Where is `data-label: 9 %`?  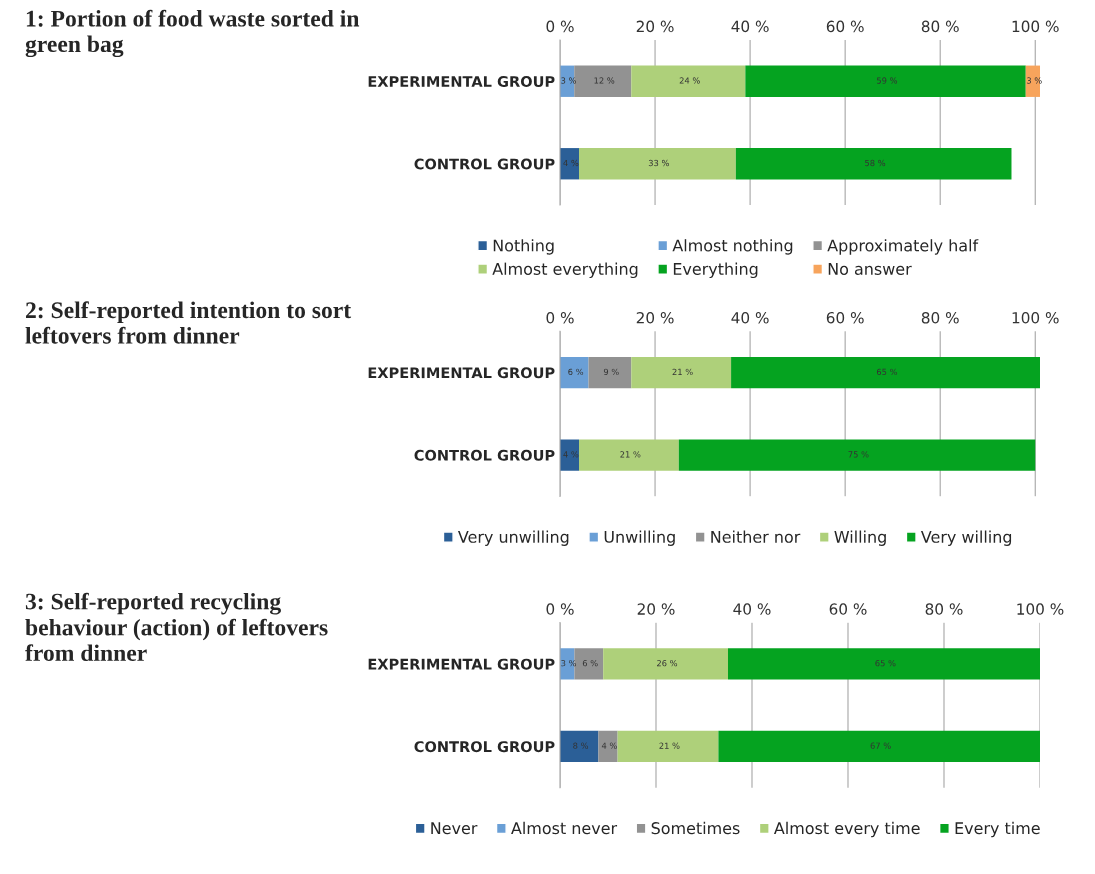
data-label: 9 % is located at coordinates (611, 371).